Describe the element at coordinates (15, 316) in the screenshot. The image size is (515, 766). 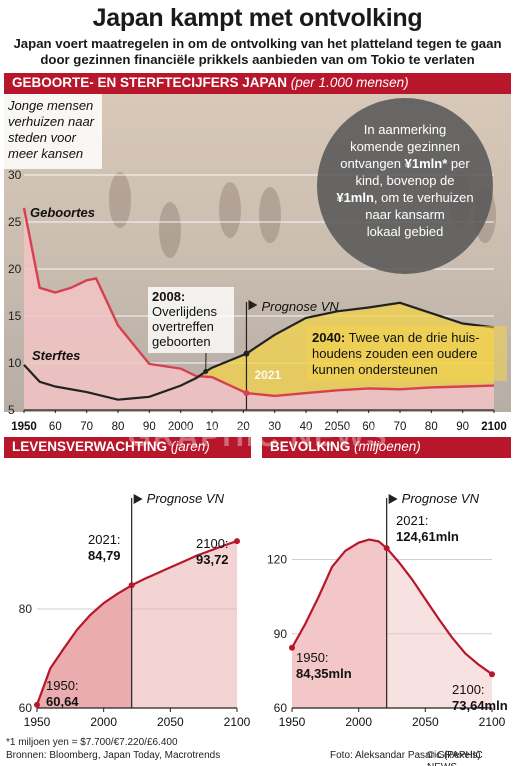
I see `y-tick-label-15: 15` at that location.